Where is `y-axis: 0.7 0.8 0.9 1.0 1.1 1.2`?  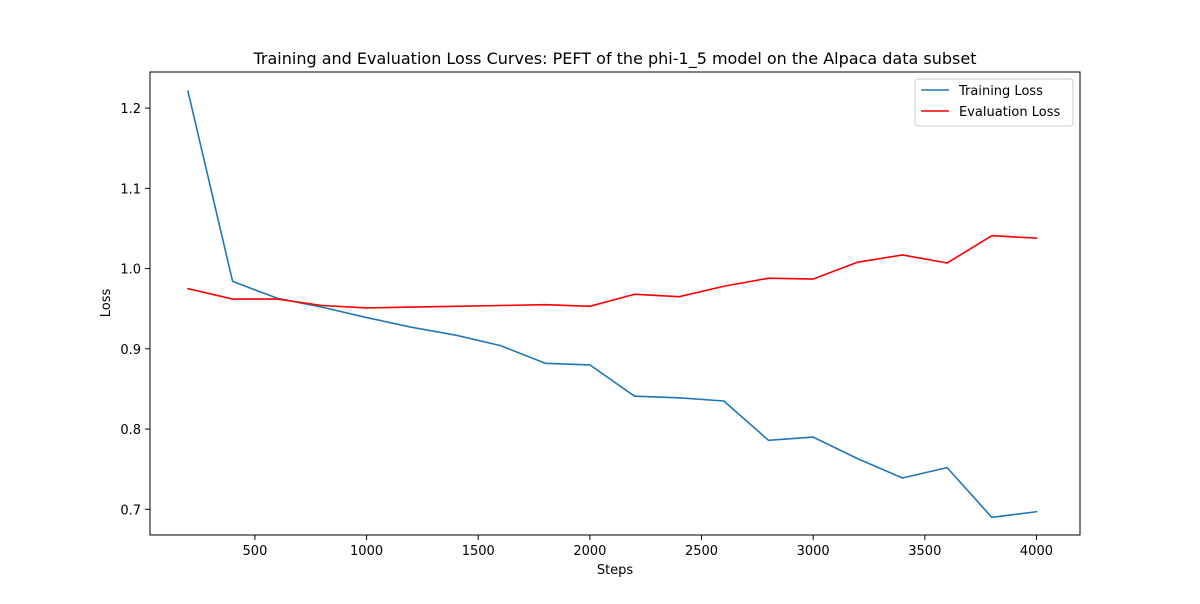 y-axis: 0.7 0.8 0.9 1.0 1.1 1.2 is located at coordinates (135, 310).